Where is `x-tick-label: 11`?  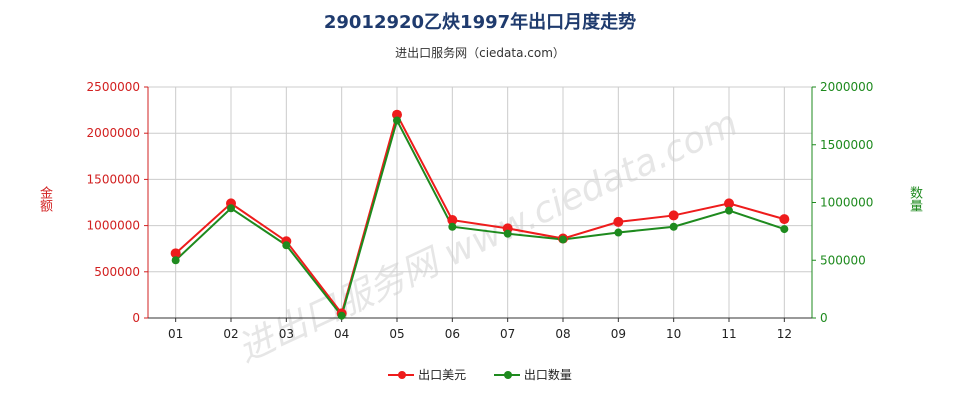
x-tick-label: 11 is located at coordinates (728, 334).